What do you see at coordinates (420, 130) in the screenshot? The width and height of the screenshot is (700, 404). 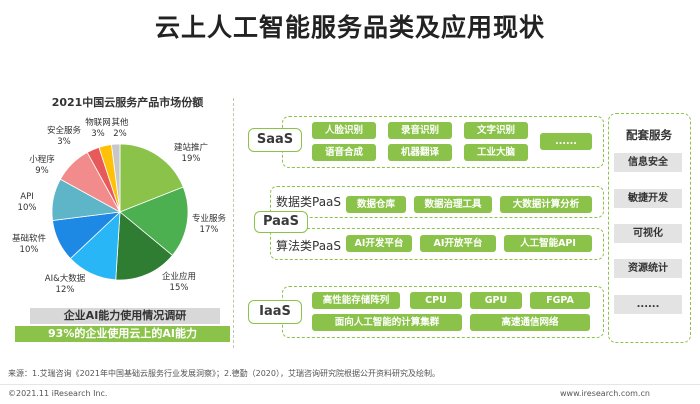 I see `saas-item: 录音识别` at bounding box center [420, 130].